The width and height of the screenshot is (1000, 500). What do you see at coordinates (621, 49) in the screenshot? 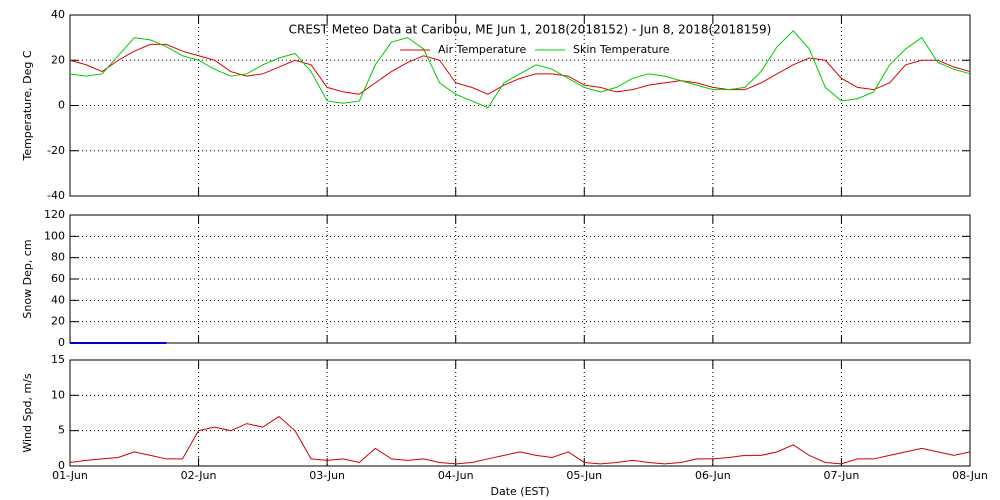
I see `legend-label: Skin Temperature` at bounding box center [621, 49].